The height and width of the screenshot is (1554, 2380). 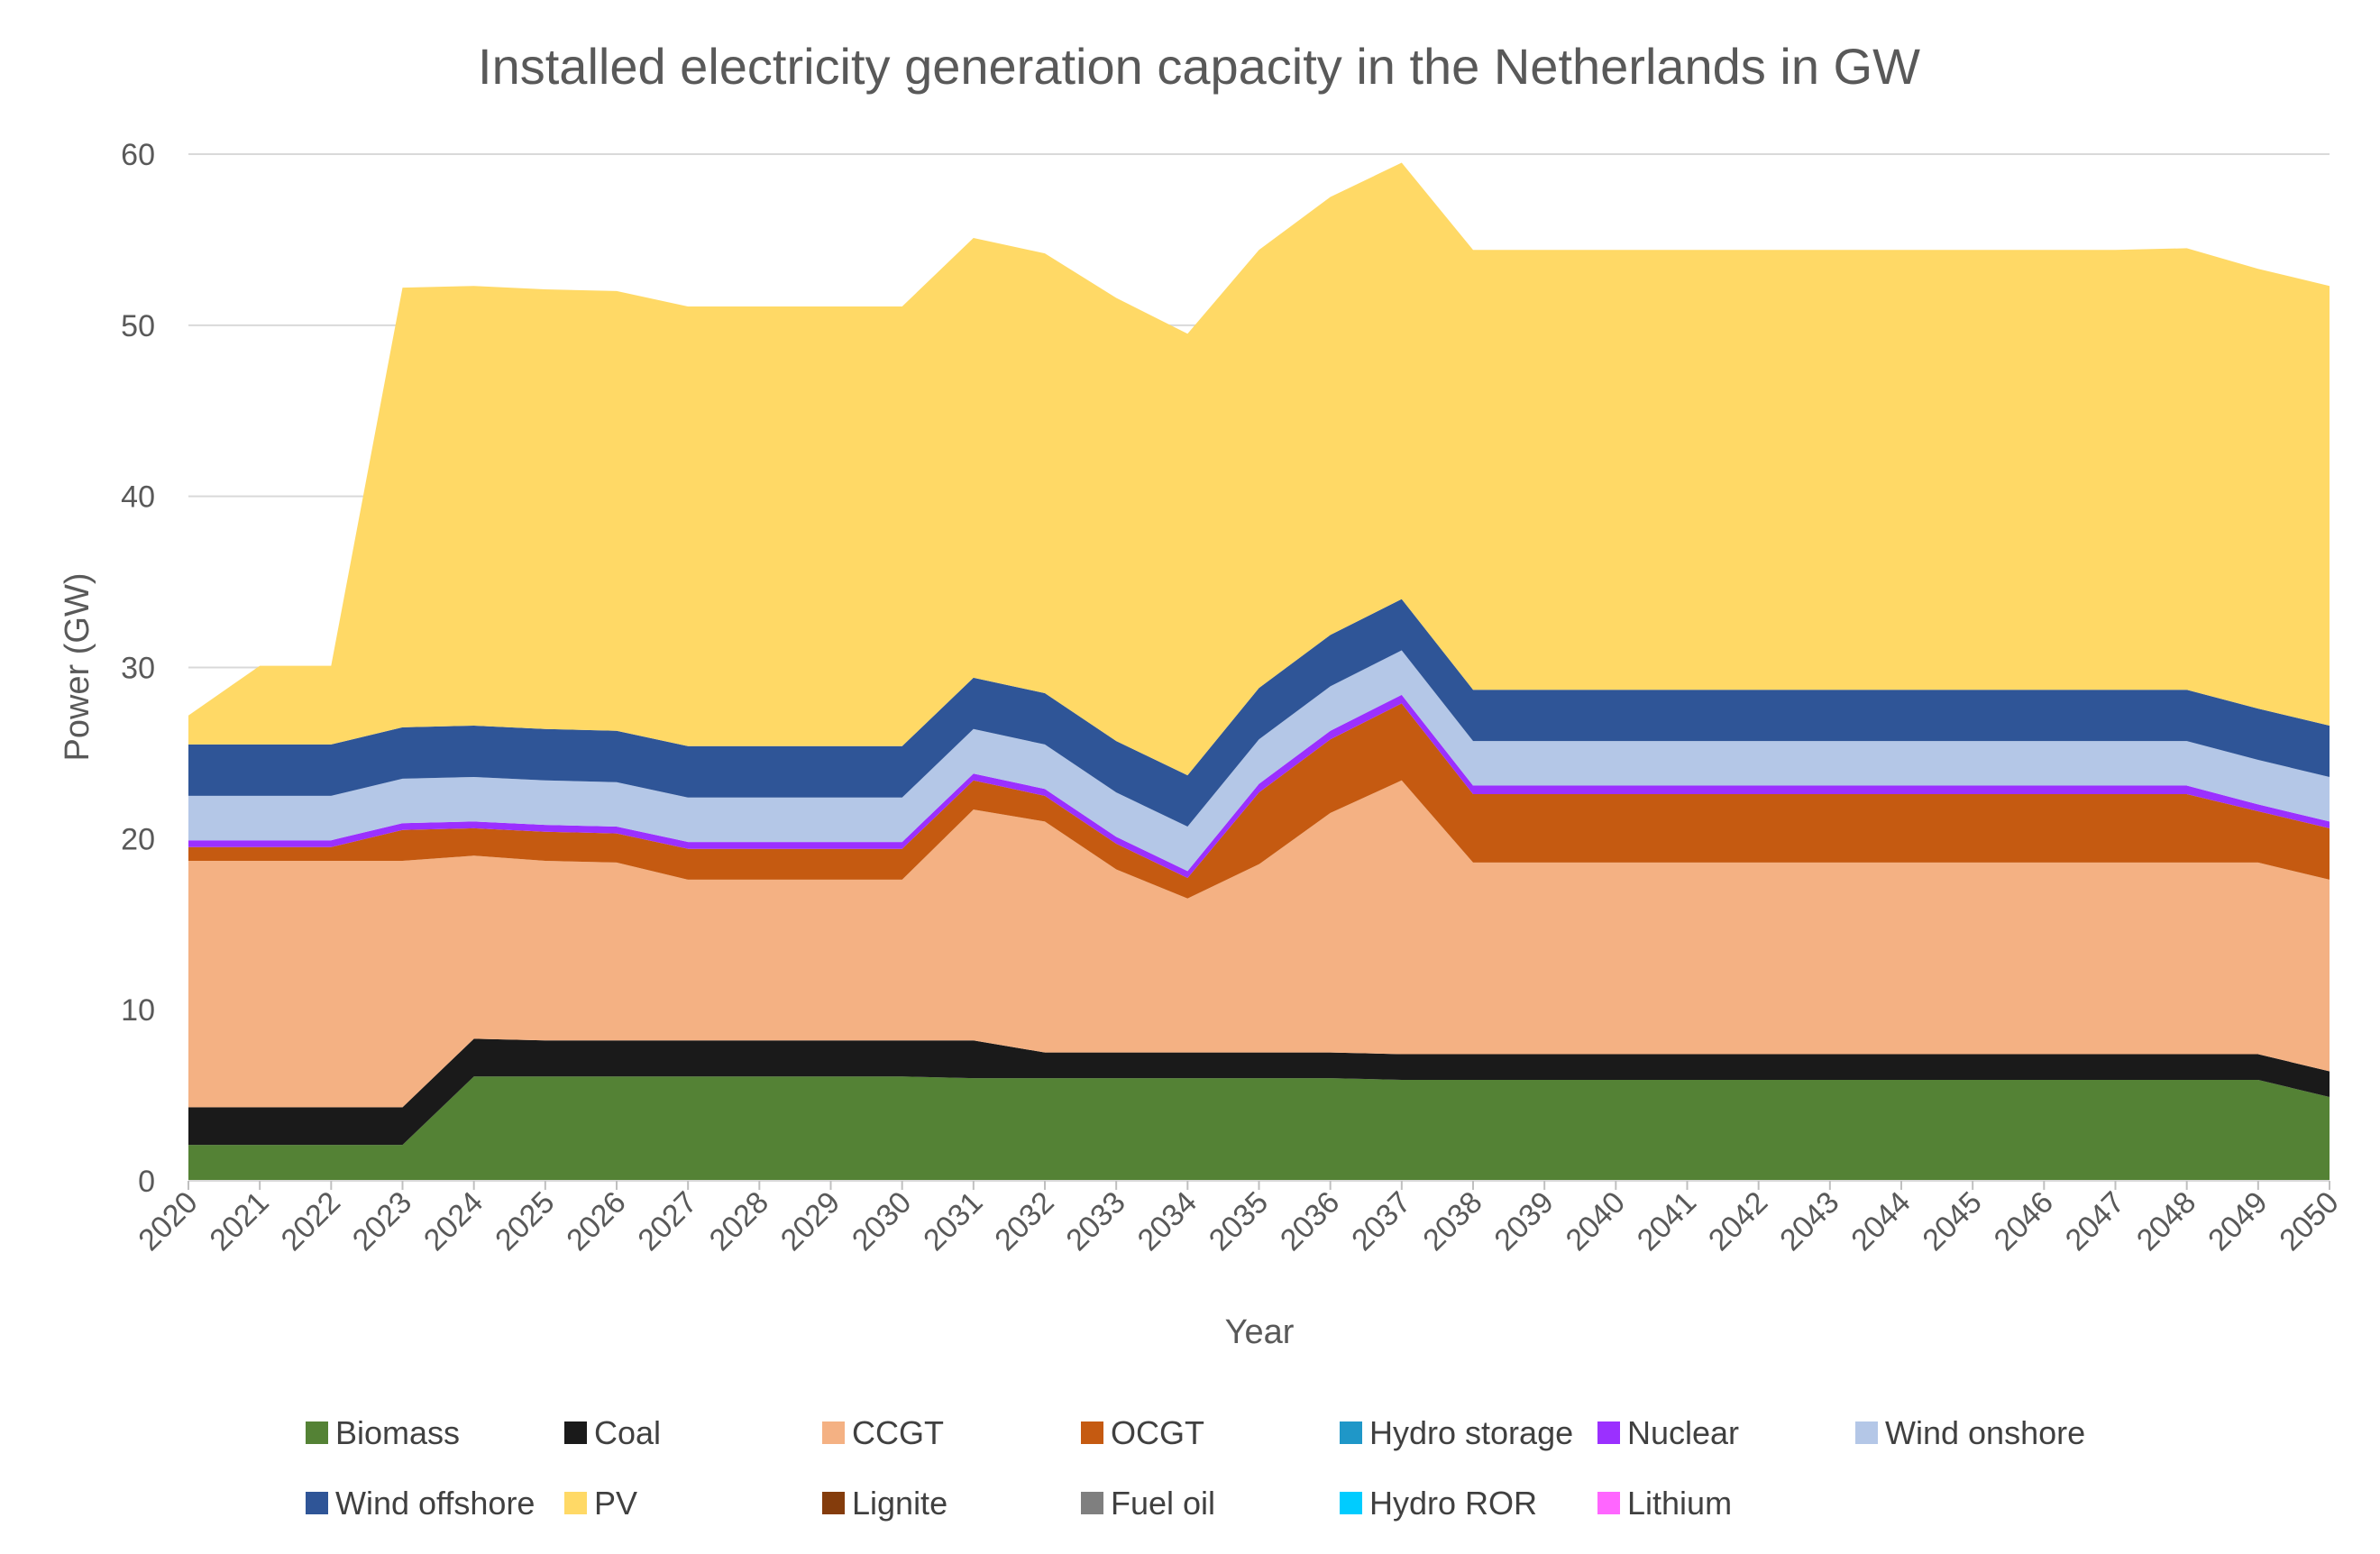 What do you see at coordinates (739, 1221) in the screenshot?
I see `x-tick-label: 2028` at bounding box center [739, 1221].